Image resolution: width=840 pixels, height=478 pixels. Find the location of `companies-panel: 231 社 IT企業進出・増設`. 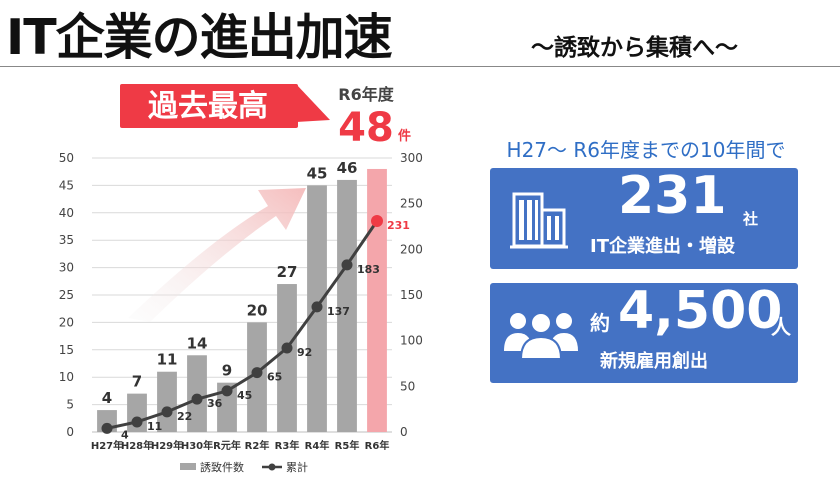

companies-panel: 231 社 IT企業進出・増設 is located at coordinates (644, 217).